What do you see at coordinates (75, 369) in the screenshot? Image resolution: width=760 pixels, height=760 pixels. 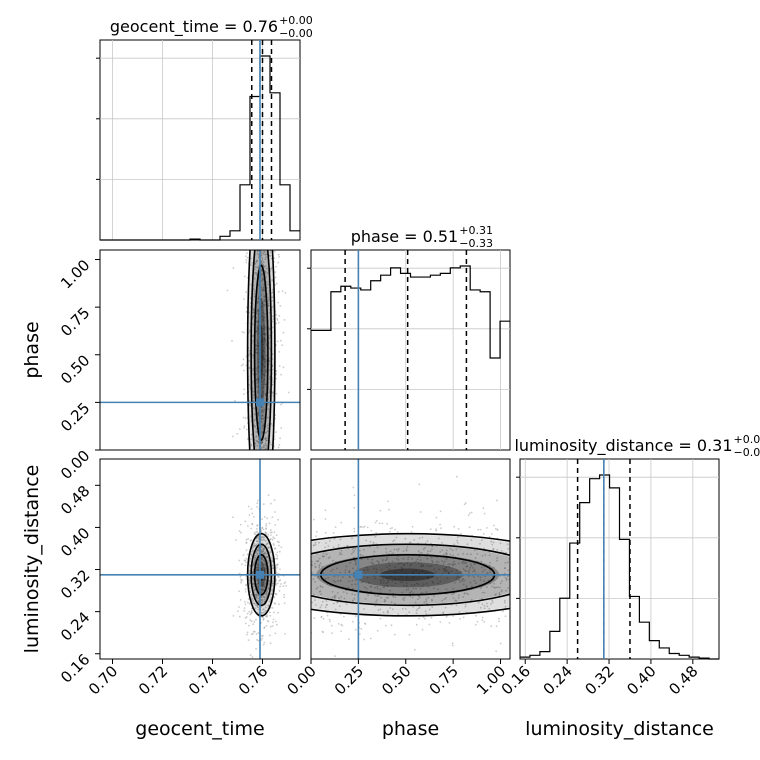 I see `y-tick-label: 0.50` at bounding box center [75, 369].